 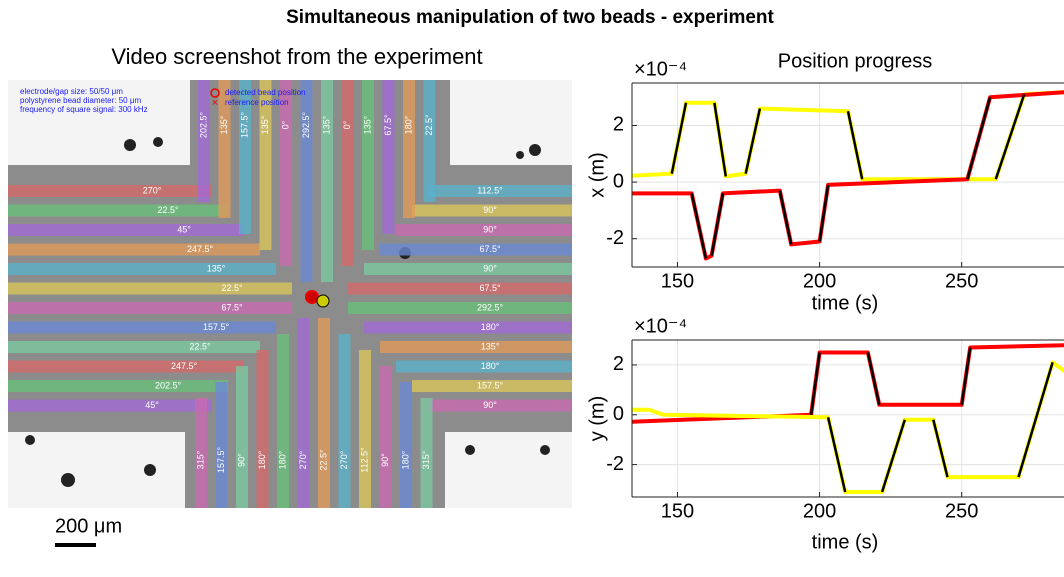 I want to click on y-tick-label: -2, so click(x=615, y=464).